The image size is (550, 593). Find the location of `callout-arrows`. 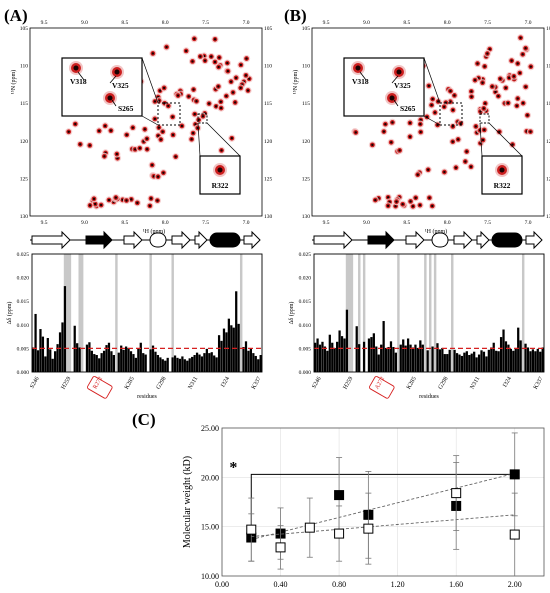

callout-arrows is located at coordinates (97, 89).